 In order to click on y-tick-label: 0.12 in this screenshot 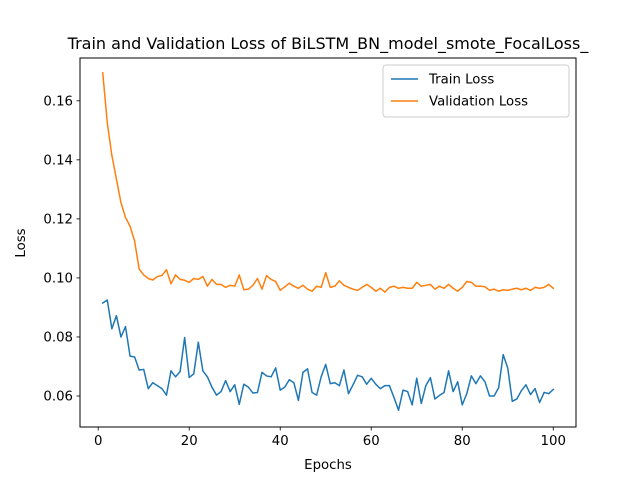, I will do `click(58, 220)`.